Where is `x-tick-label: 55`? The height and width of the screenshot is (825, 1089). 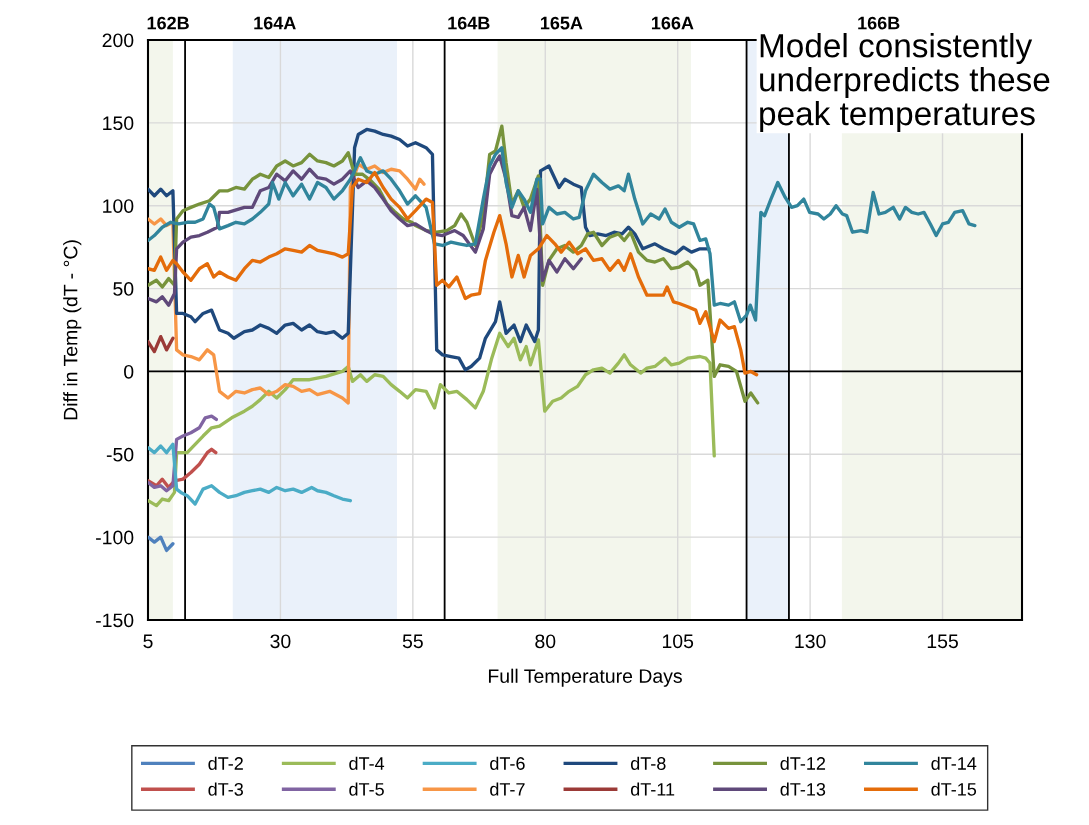
x-tick-label: 55 is located at coordinates (412, 641).